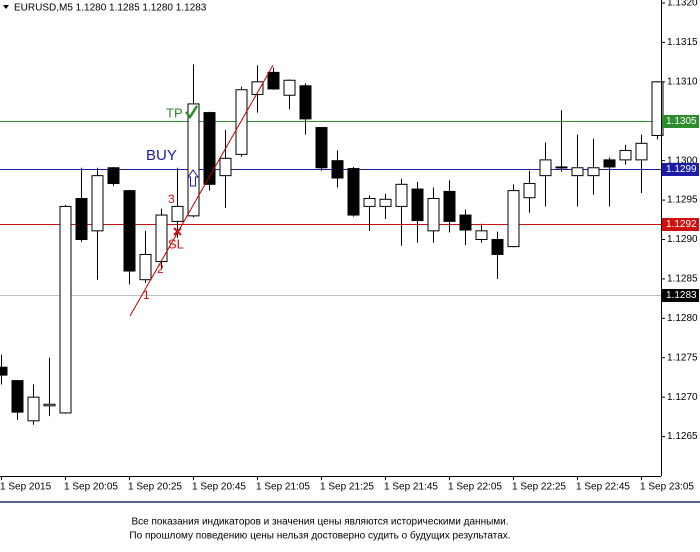 Image resolution: width=700 pixels, height=552 pixels. What do you see at coordinates (682, 160) in the screenshot?
I see `y-tick-label: 1.1300` at bounding box center [682, 160].